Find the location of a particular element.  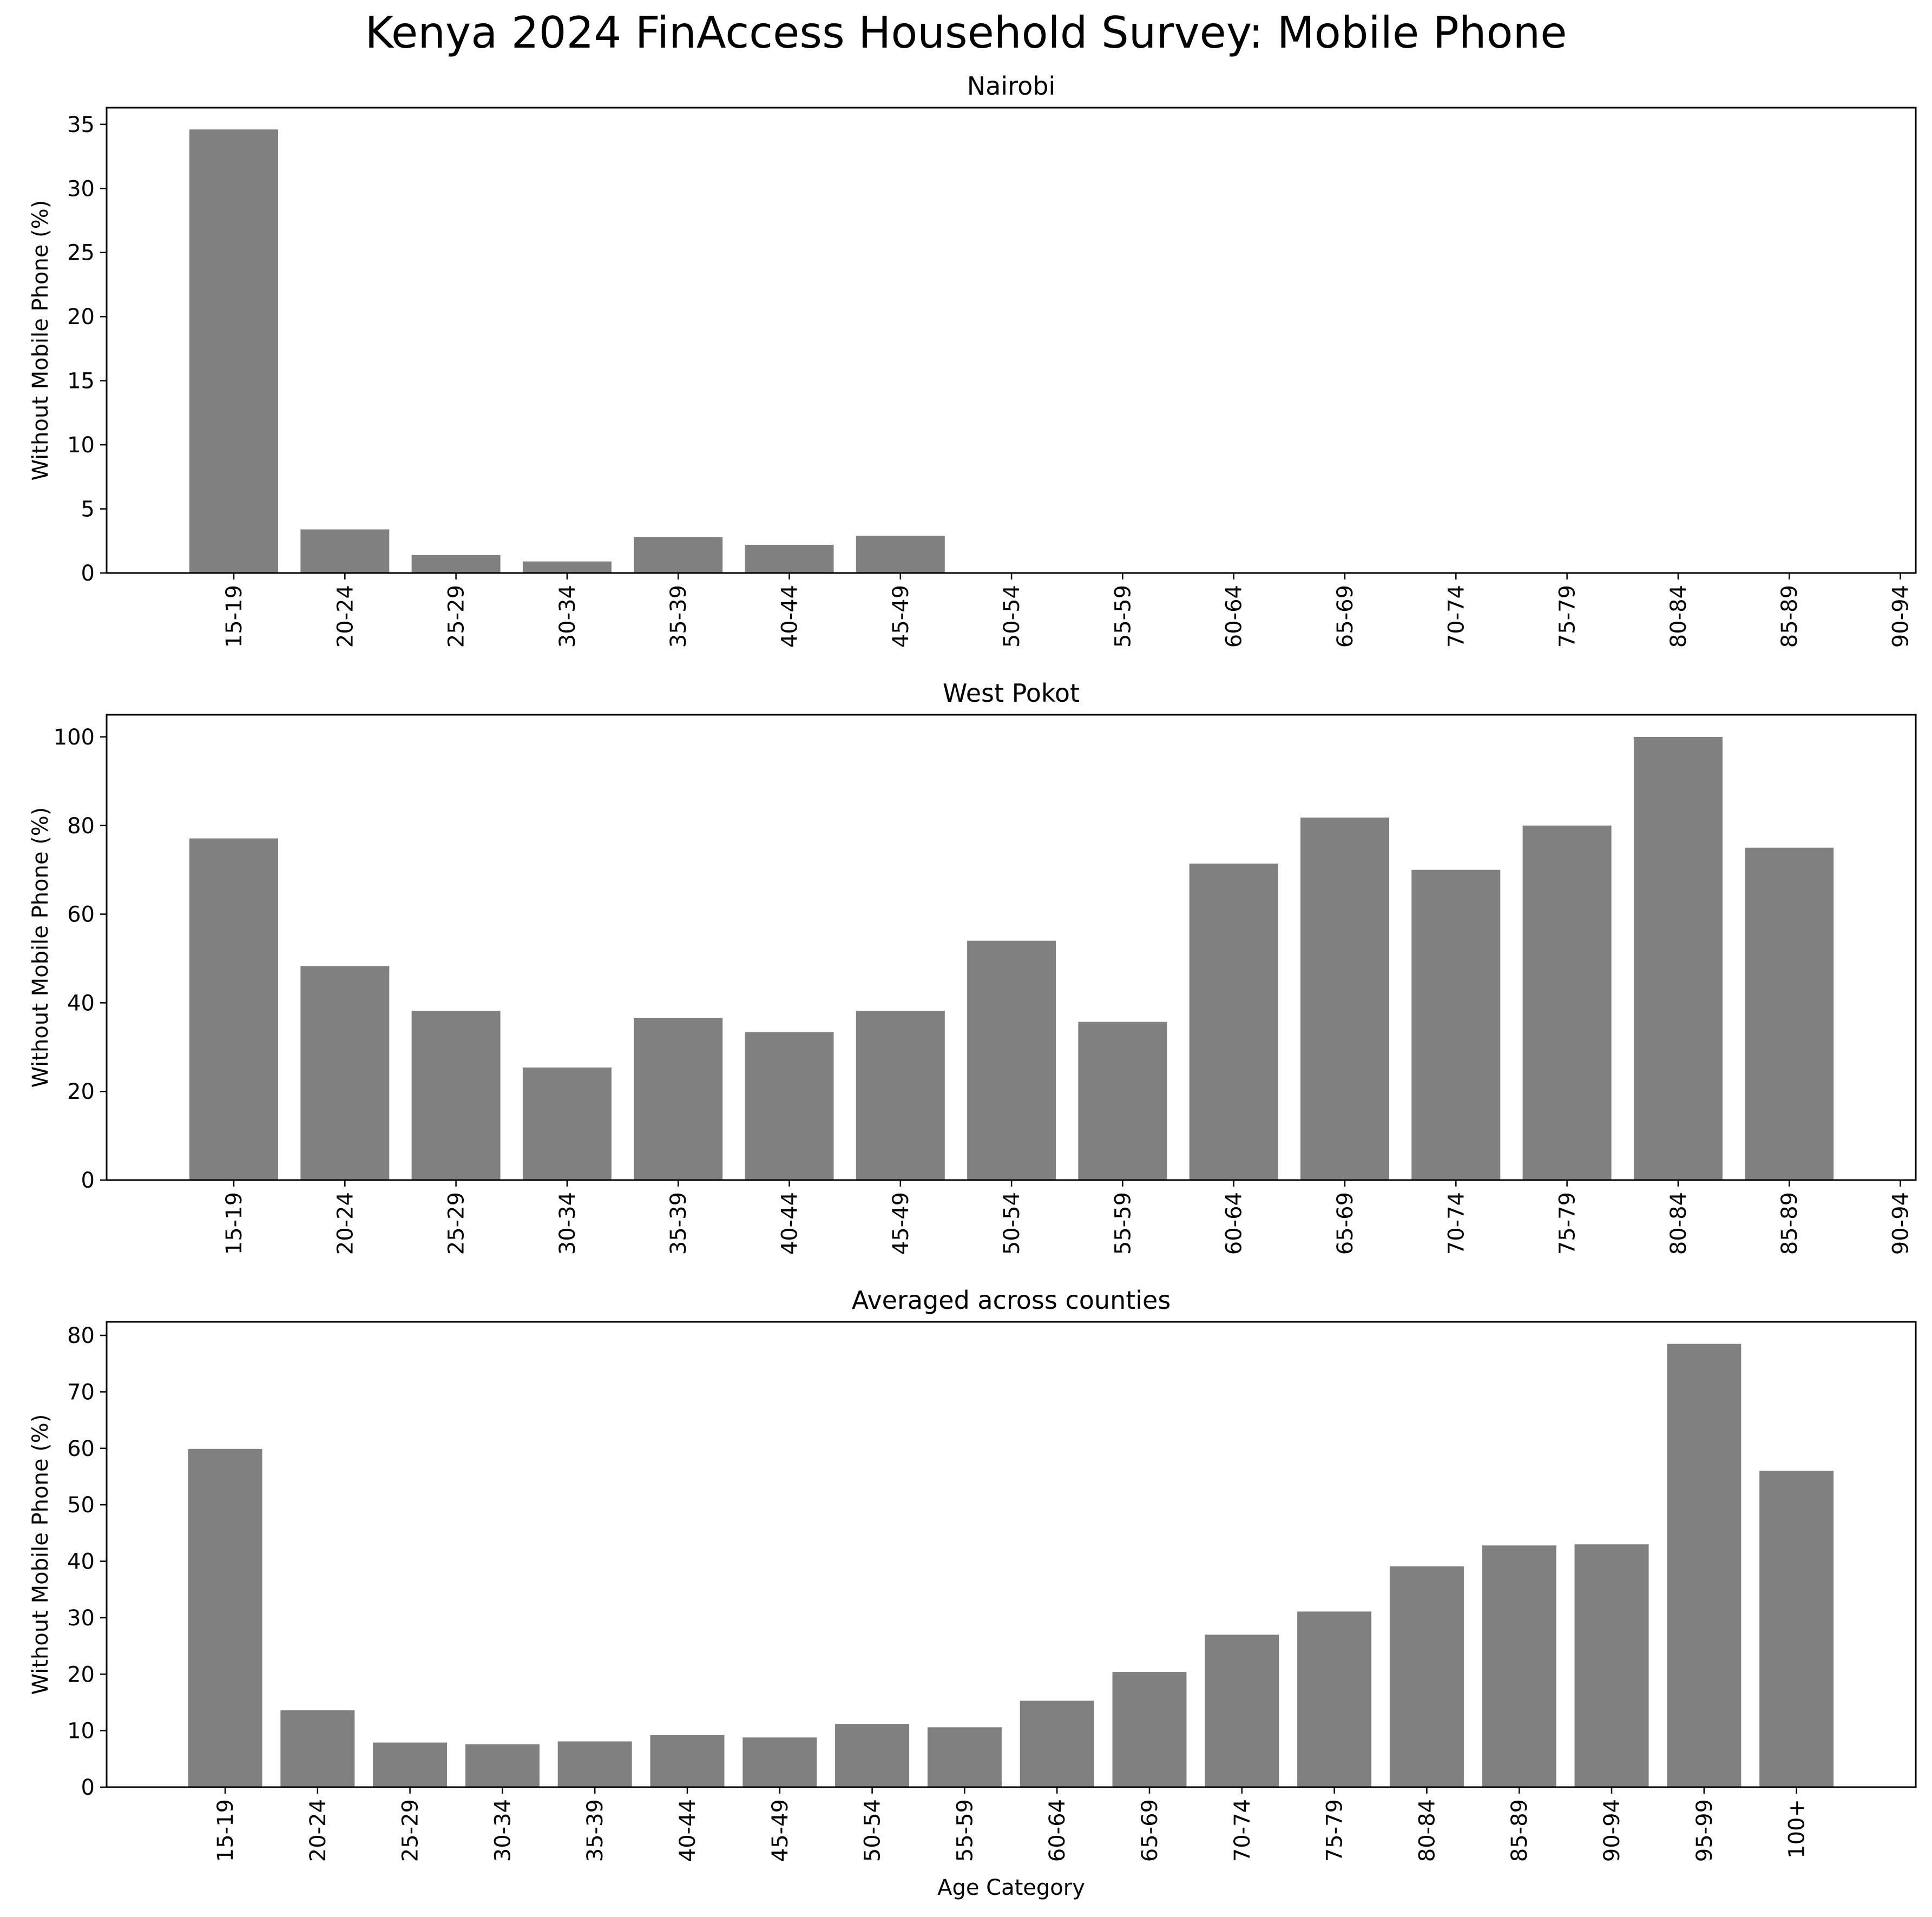

y-tick-label: 30 is located at coordinates (81, 1618).